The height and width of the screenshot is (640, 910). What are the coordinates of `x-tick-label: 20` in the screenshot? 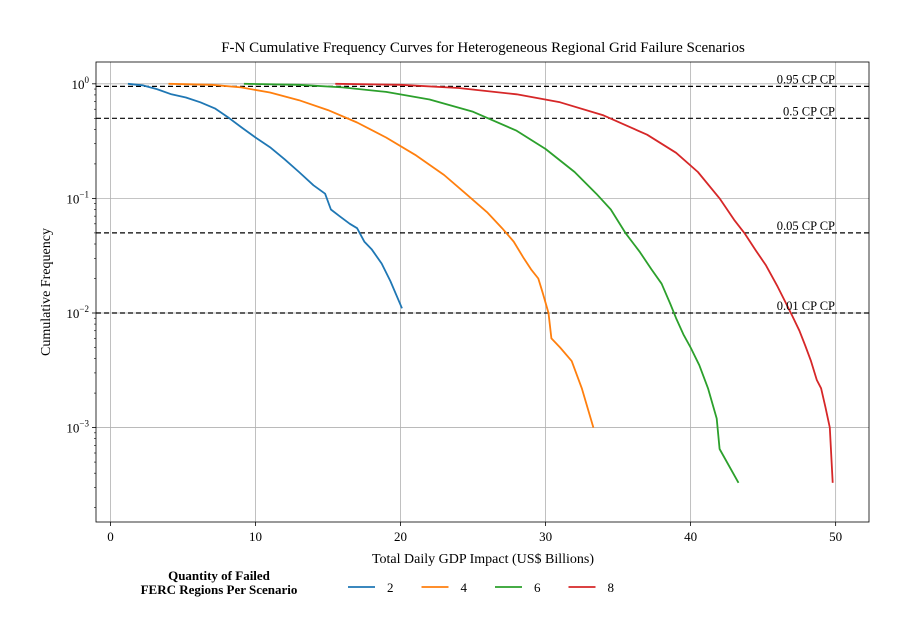 It's located at (400, 536).